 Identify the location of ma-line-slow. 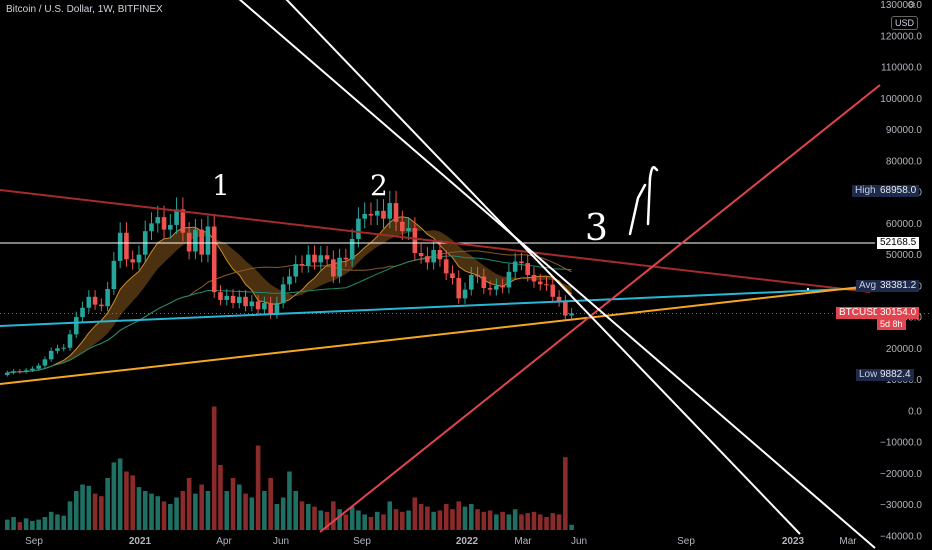
(289, 314).